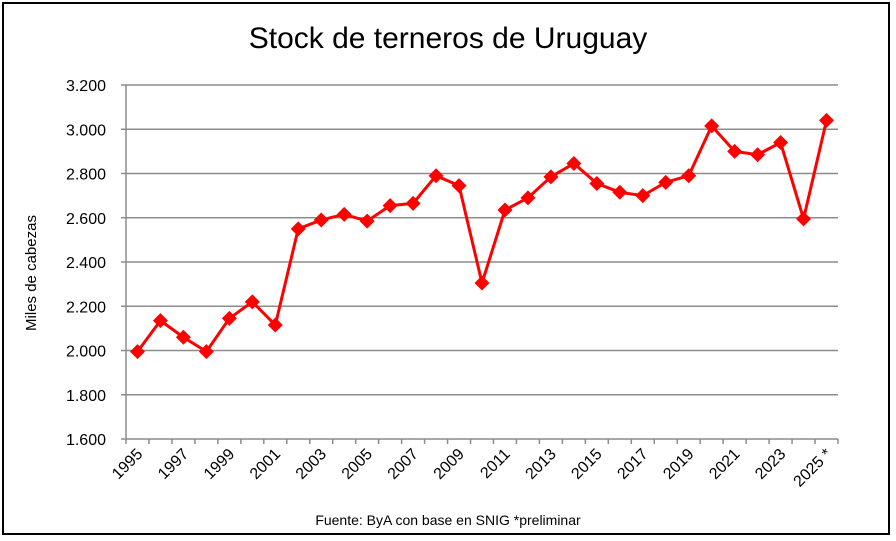 This screenshot has width=896, height=541. Describe the element at coordinates (724, 464) in the screenshot. I see `x-tick-label: 2021` at that location.